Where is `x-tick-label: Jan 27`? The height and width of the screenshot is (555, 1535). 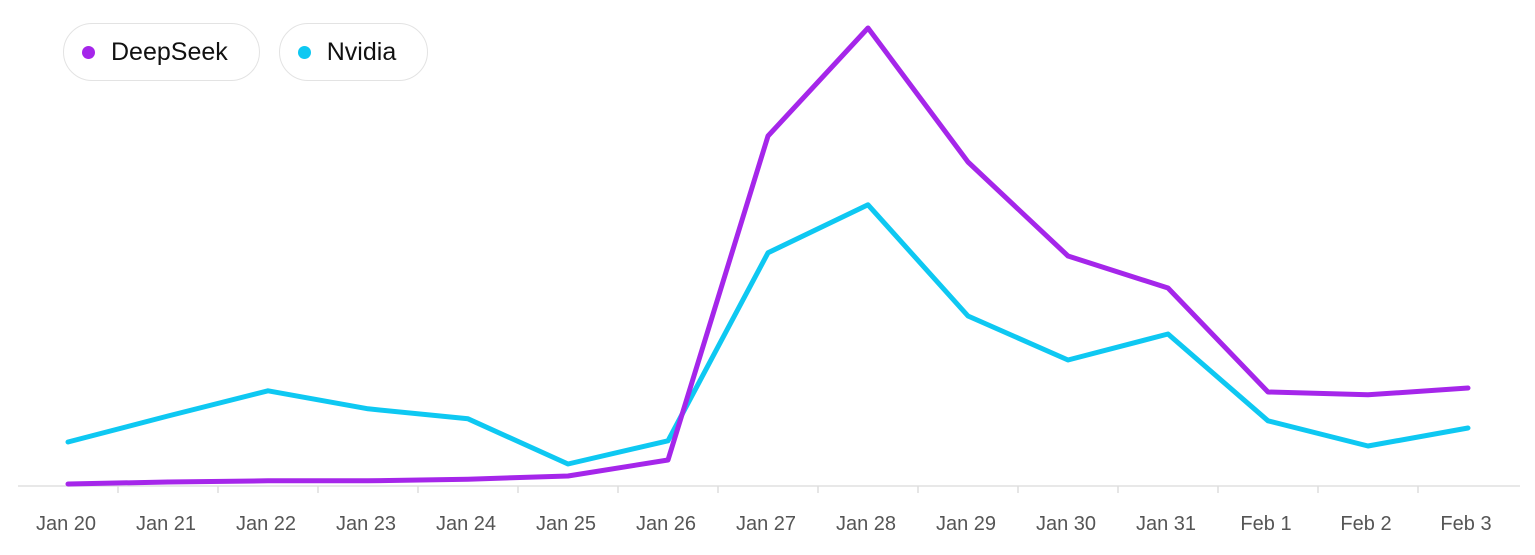 x-tick-label: Jan 27 is located at coordinates (766, 524).